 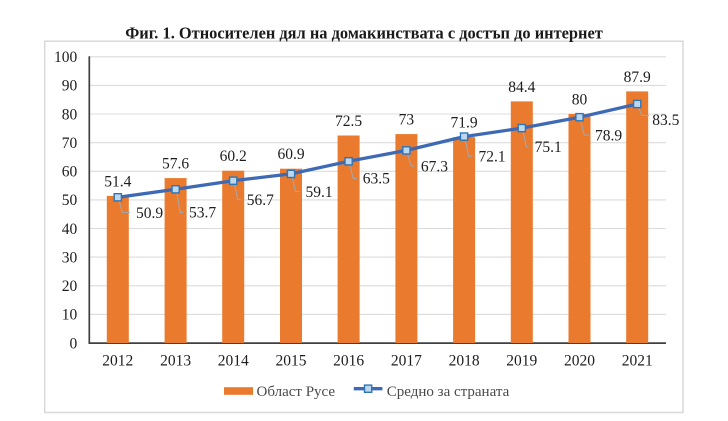 I want to click on svg-text: 2014, so click(x=233, y=361).